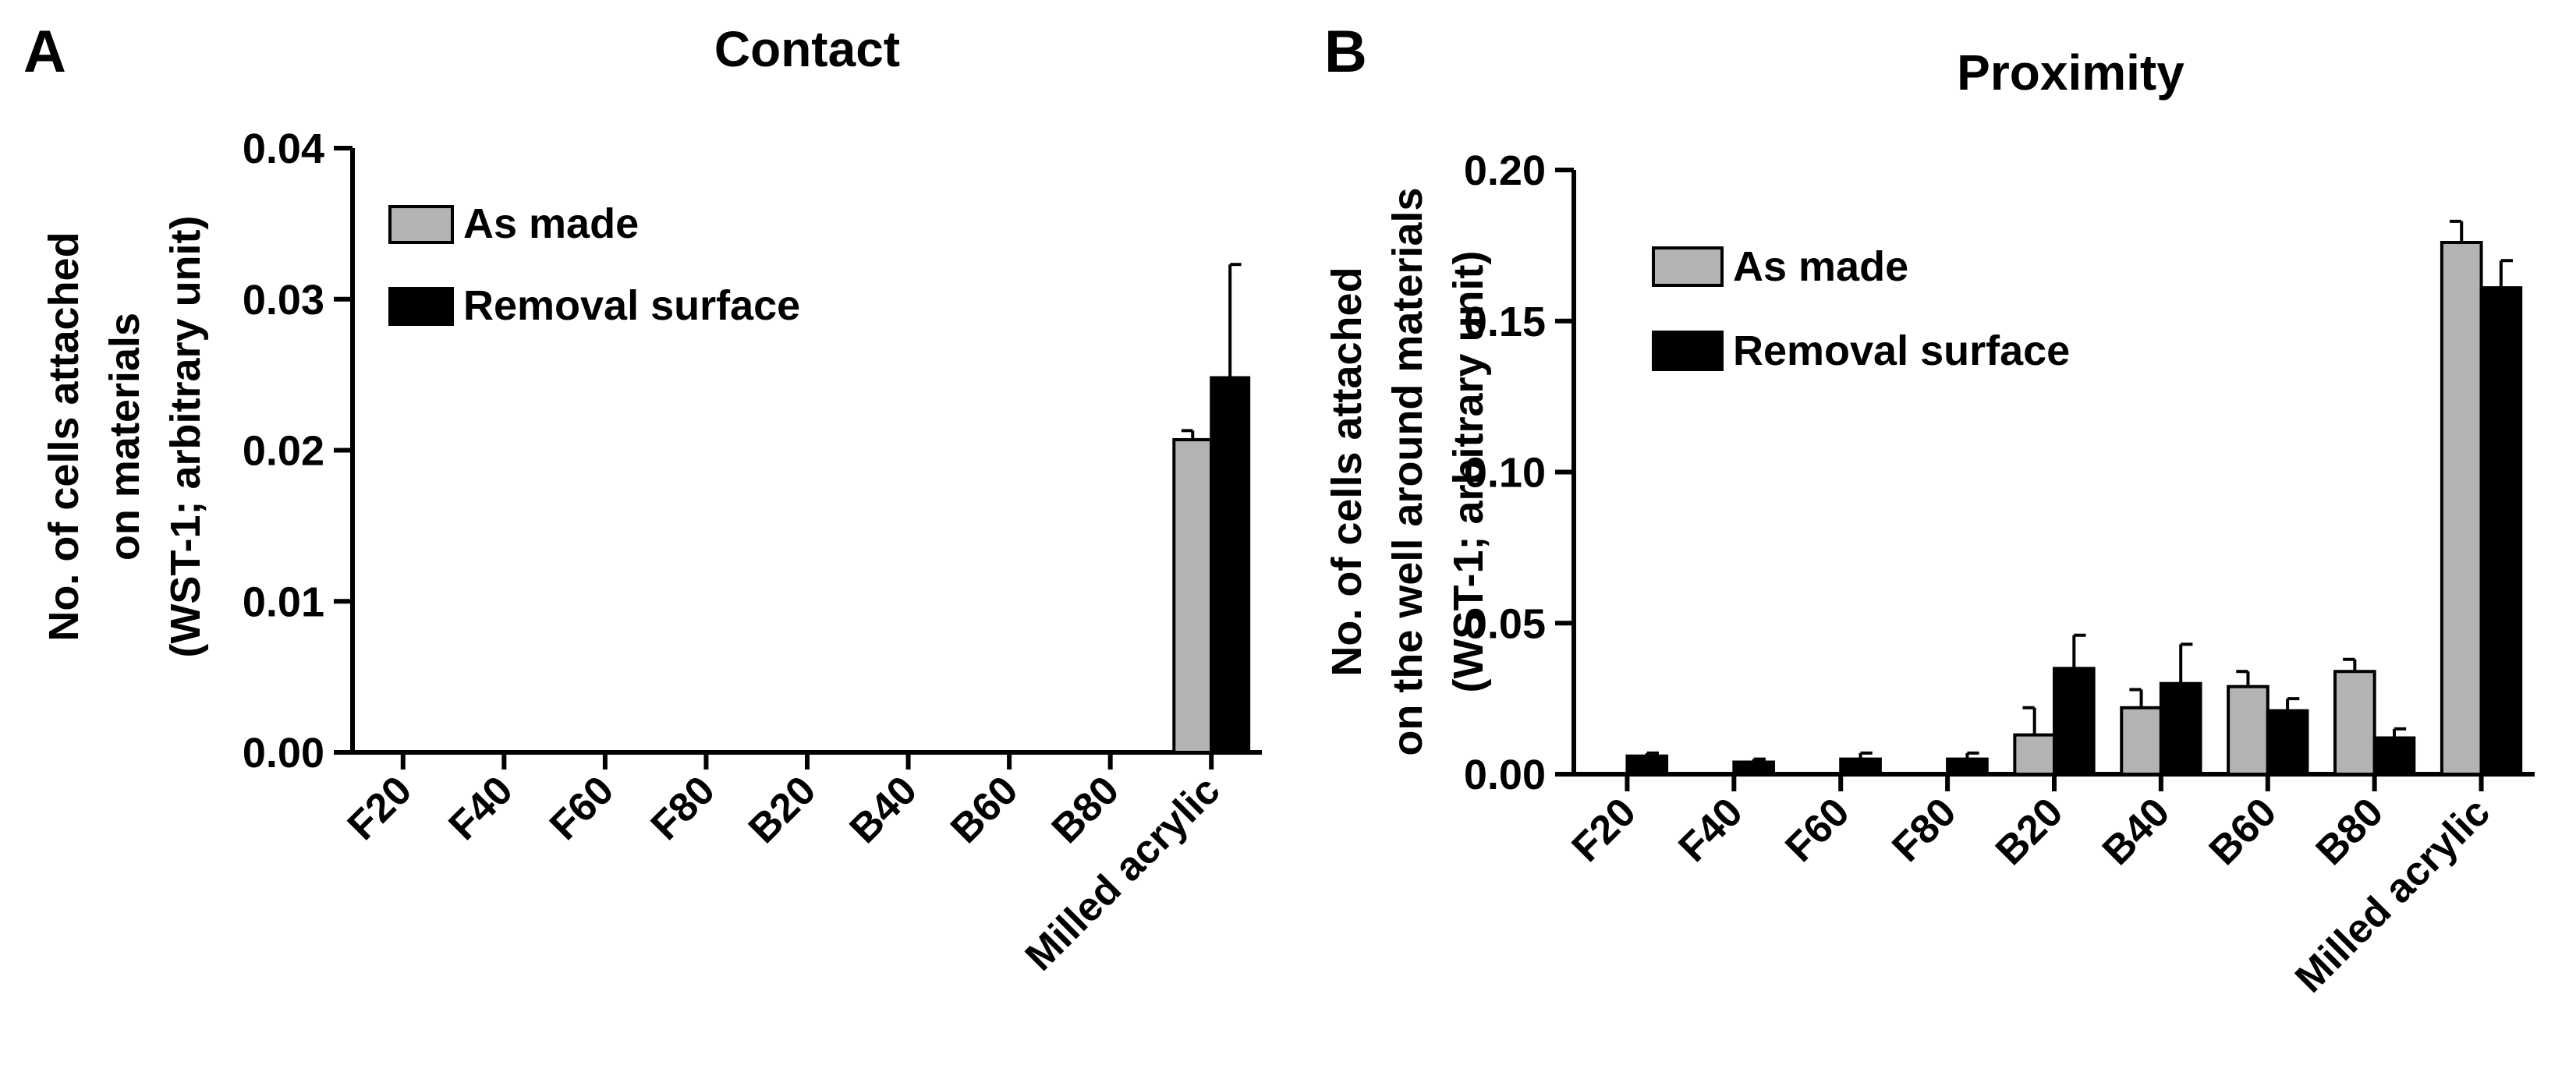 The image size is (2576, 1065). What do you see at coordinates (44, 52) in the screenshot?
I see `panel-letter: A` at bounding box center [44, 52].